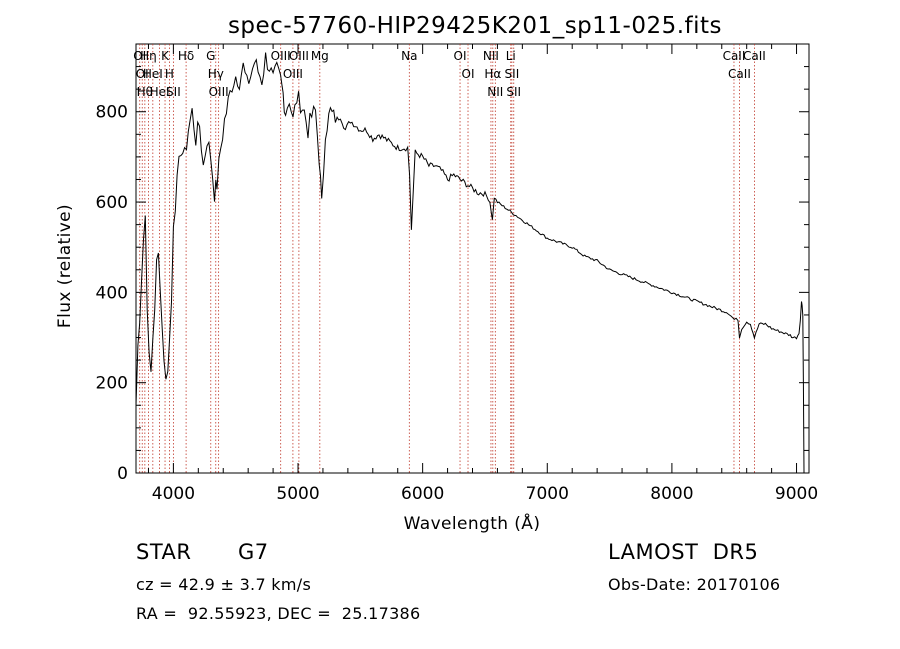 This screenshot has width=900, height=649. Describe the element at coordinates (164, 552) in the screenshot. I see `object-class: STAR` at that location.